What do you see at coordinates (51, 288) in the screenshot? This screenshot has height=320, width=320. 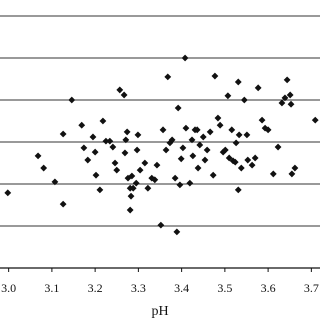 I see `x-tick-label: 3.1` at bounding box center [51, 288].